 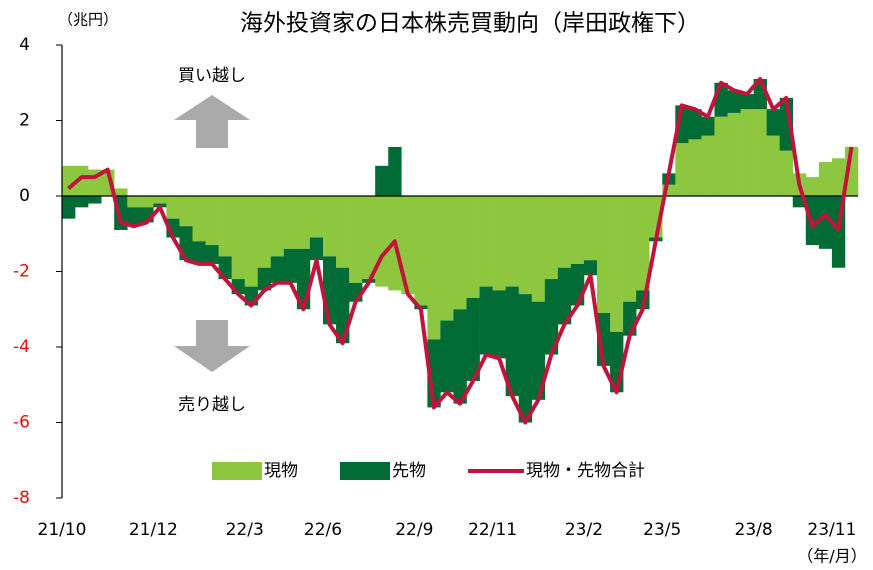 I want to click on annotation: 売り越し, so click(x=212, y=405).